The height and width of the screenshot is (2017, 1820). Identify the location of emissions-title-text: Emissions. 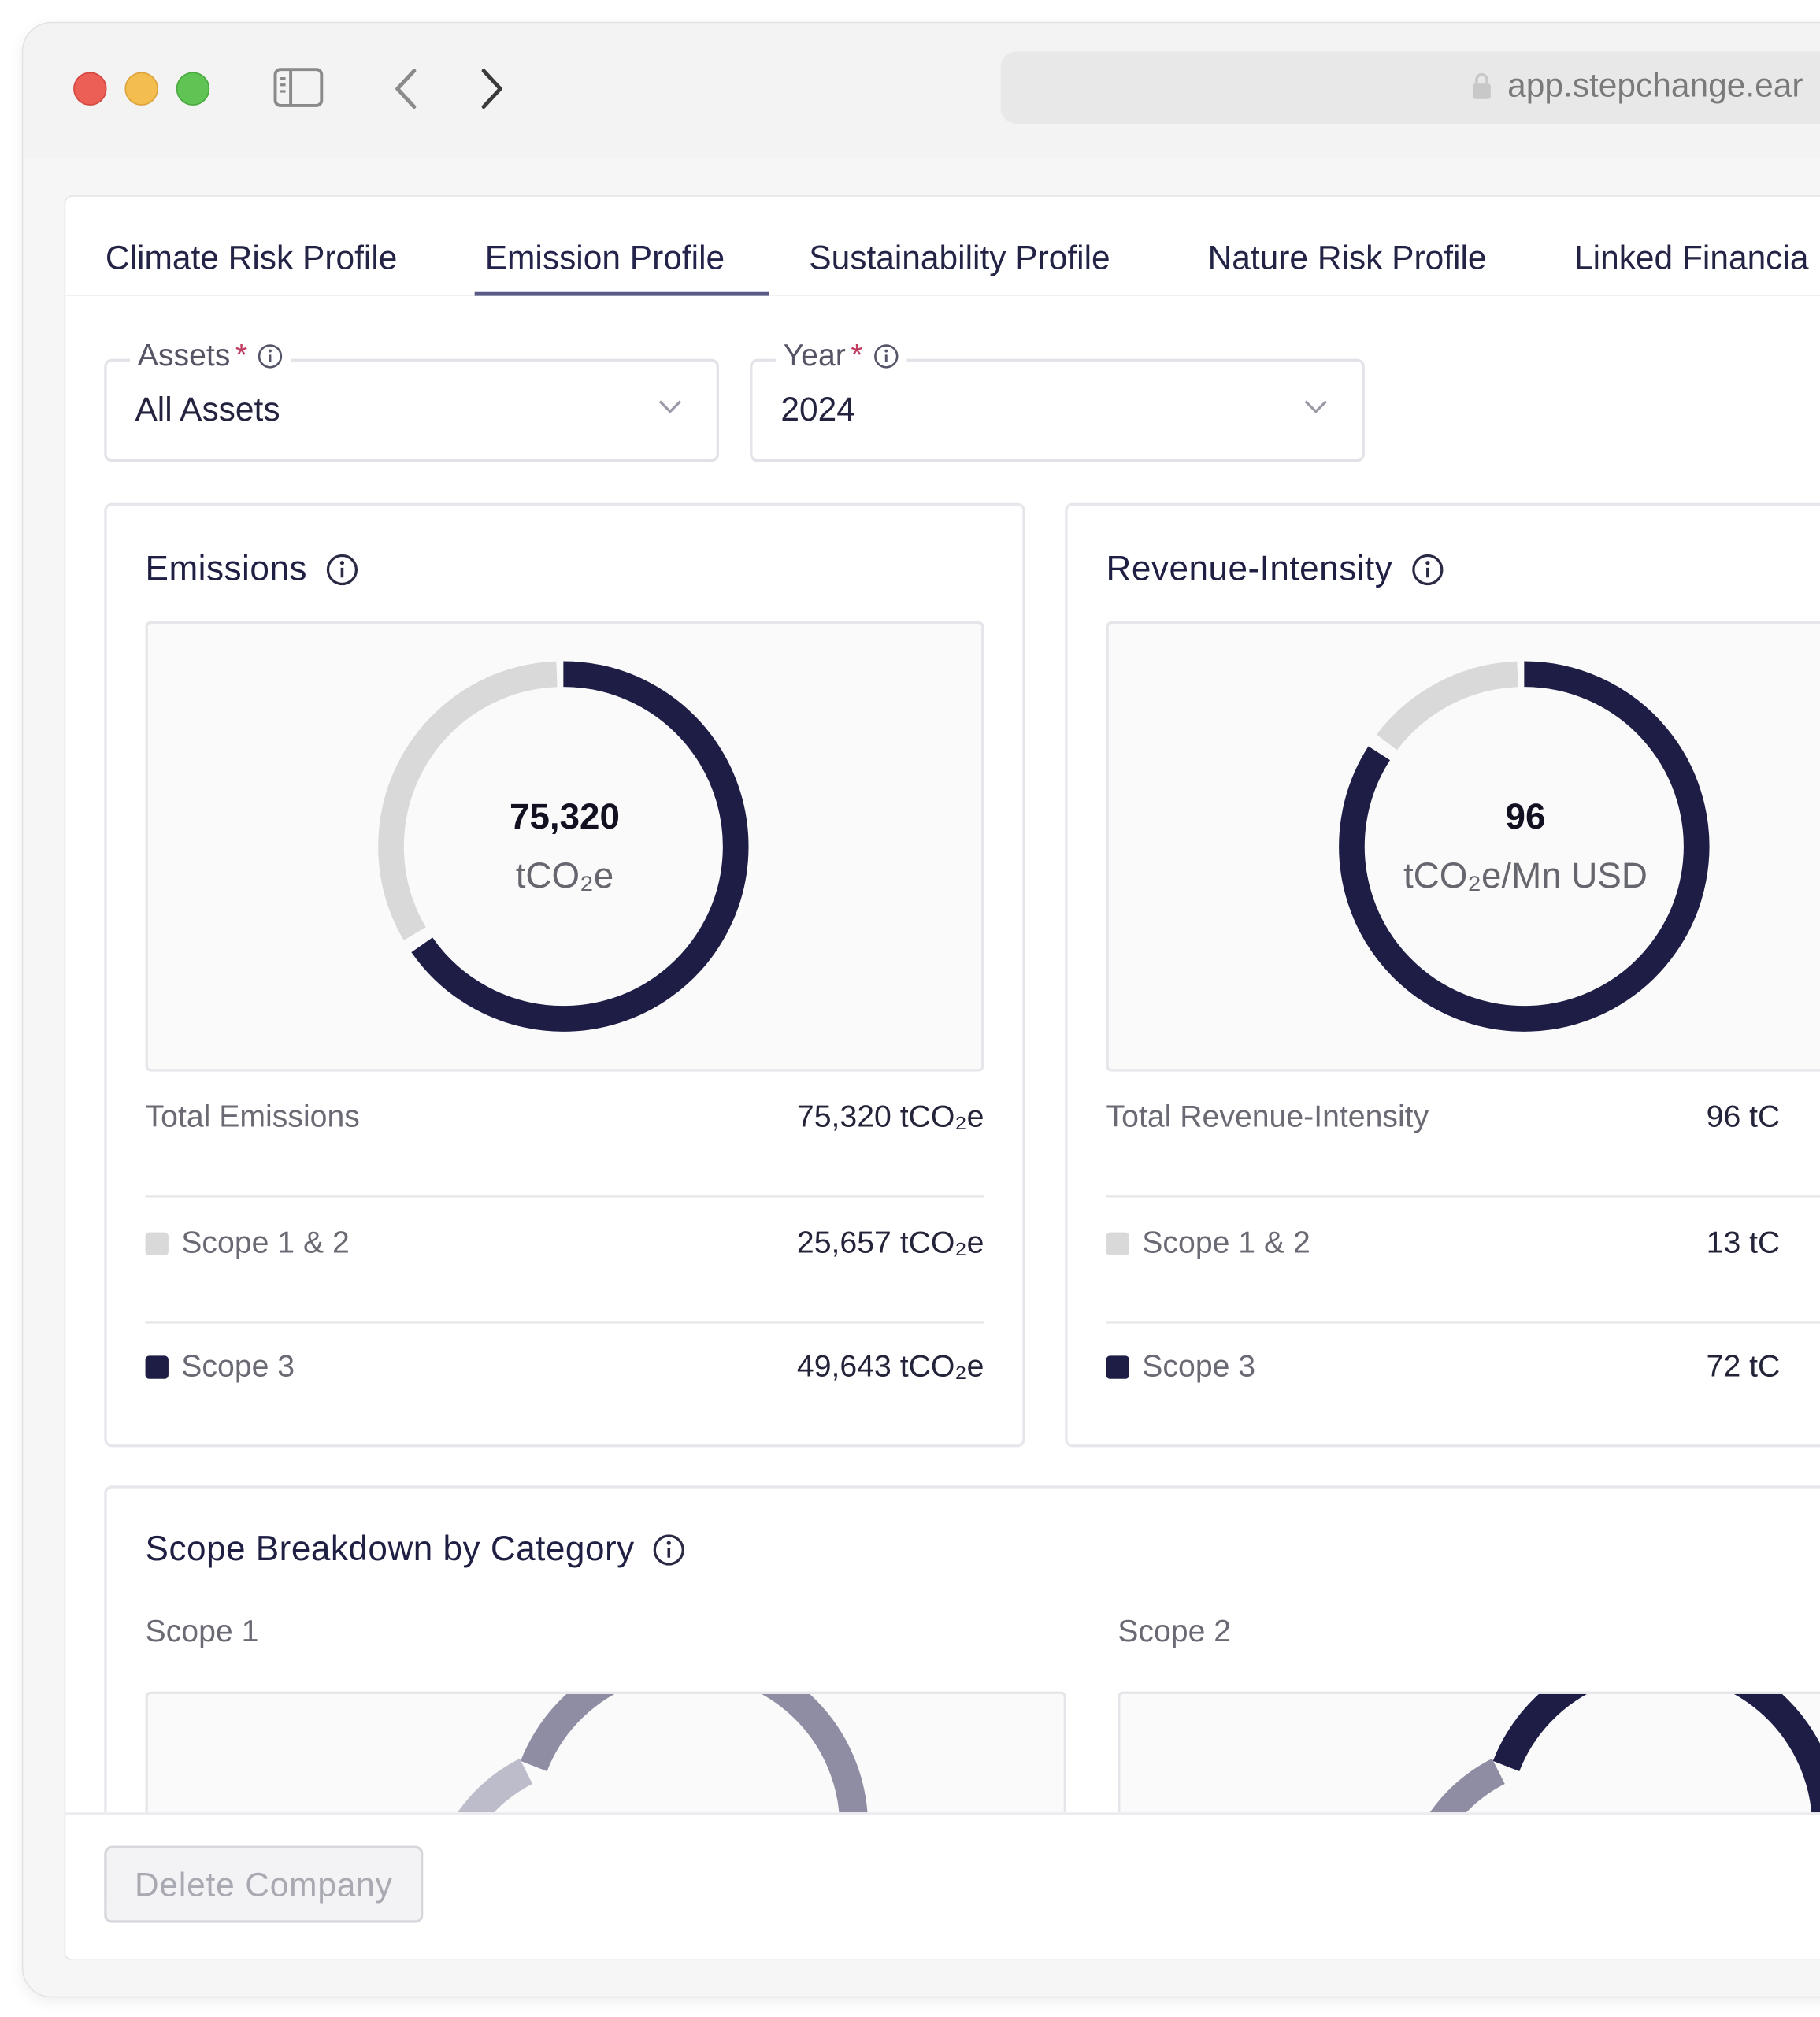
(226, 568).